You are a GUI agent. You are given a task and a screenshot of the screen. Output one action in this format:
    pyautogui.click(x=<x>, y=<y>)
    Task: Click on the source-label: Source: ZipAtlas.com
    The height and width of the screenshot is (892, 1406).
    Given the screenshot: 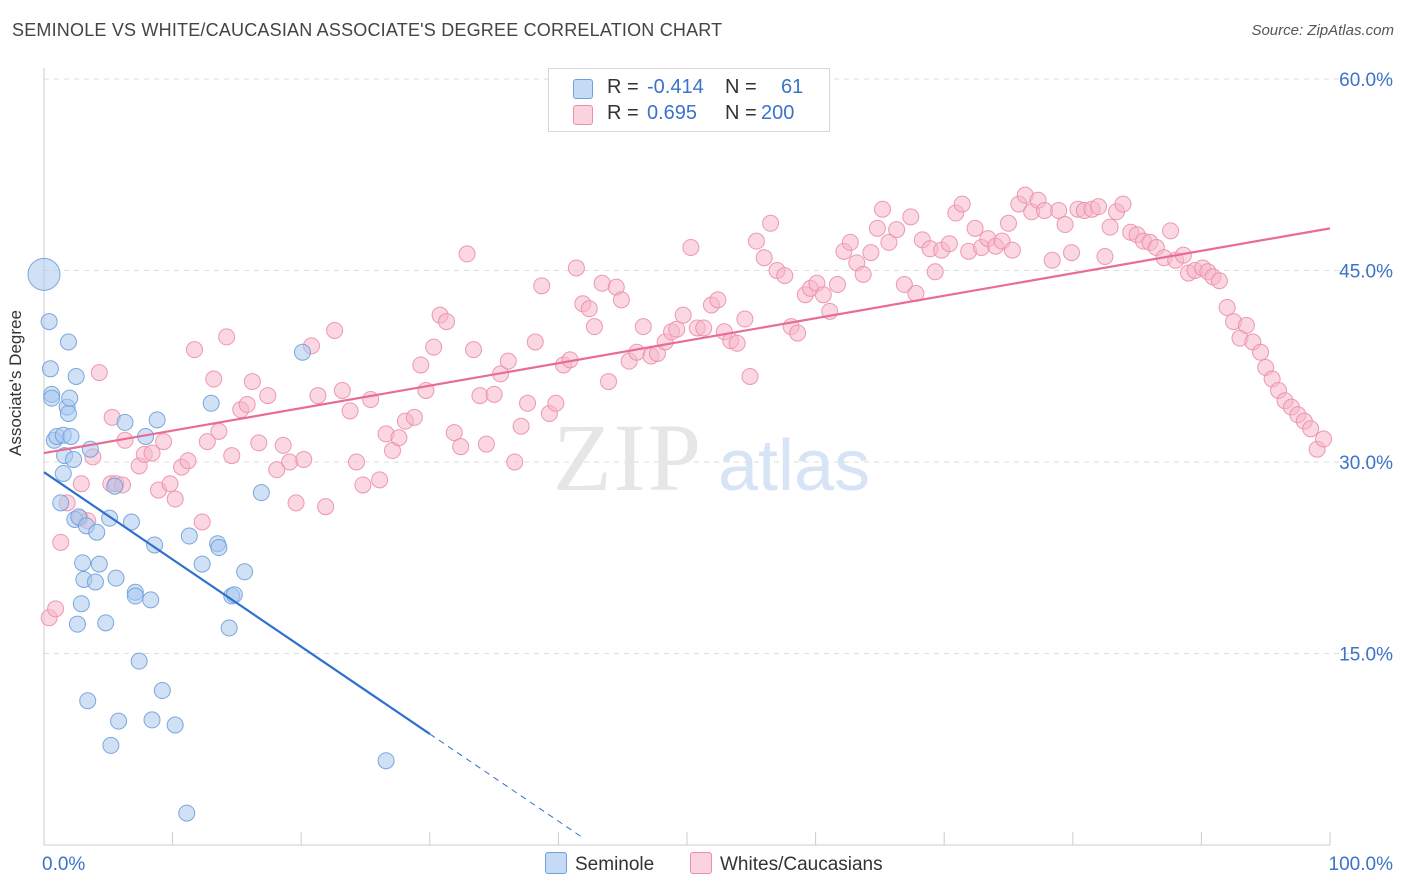 What is the action you would take?
    pyautogui.click(x=1322, y=30)
    